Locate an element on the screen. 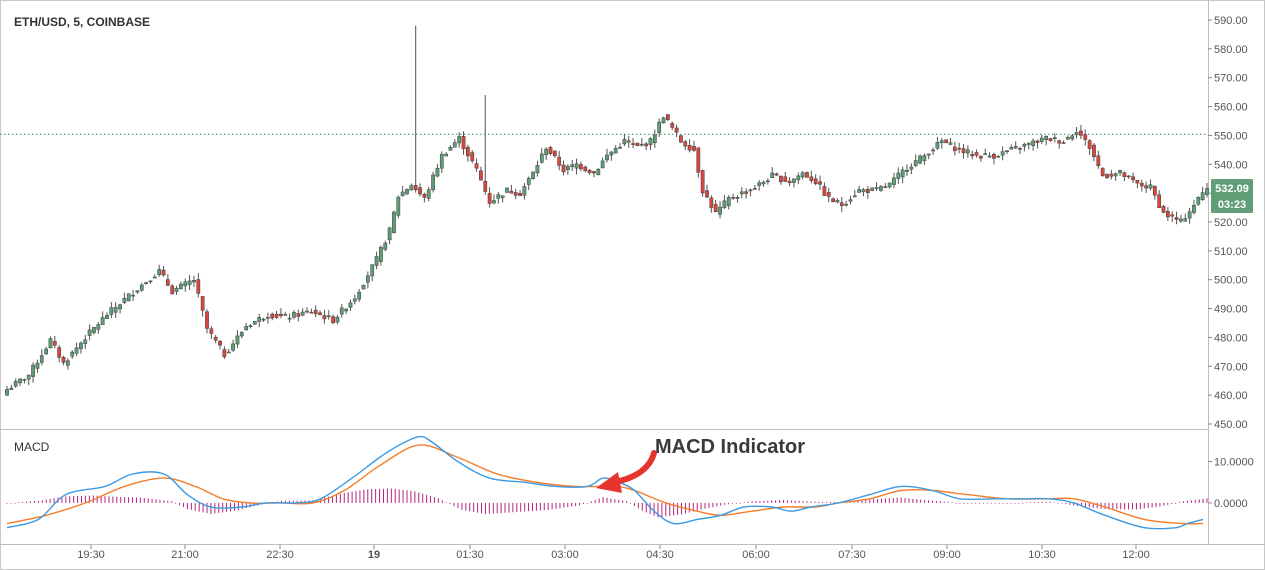 The width and height of the screenshot is (1265, 570). symbol-label: ETH/USD, 5, COINBASE is located at coordinates (82, 22).